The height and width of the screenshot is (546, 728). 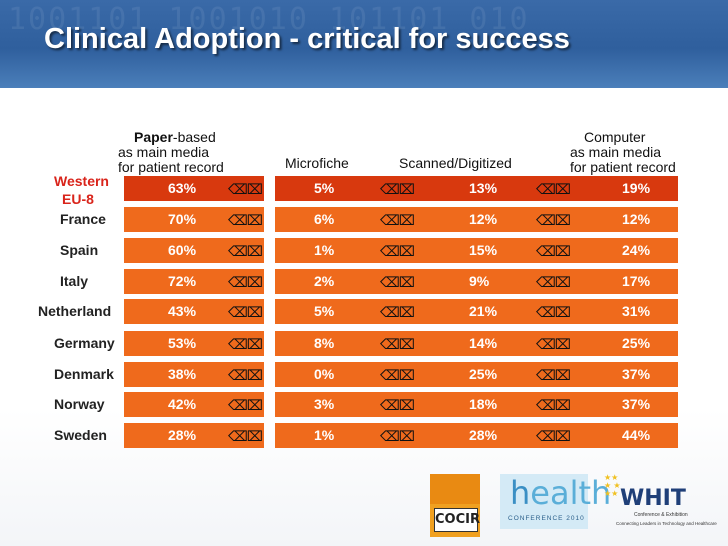 I want to click on table-cell-bar: 60%, so click(x=194, y=250).